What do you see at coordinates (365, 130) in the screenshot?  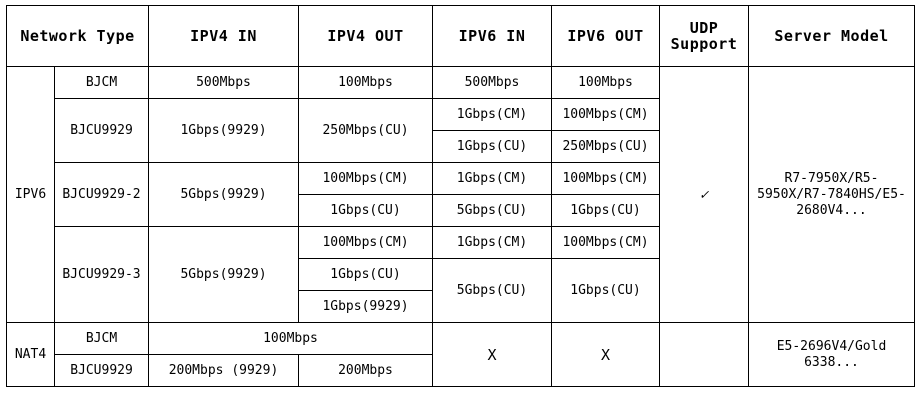 I see `ipv4-out-cell: 250Mbps(CU)` at bounding box center [365, 130].